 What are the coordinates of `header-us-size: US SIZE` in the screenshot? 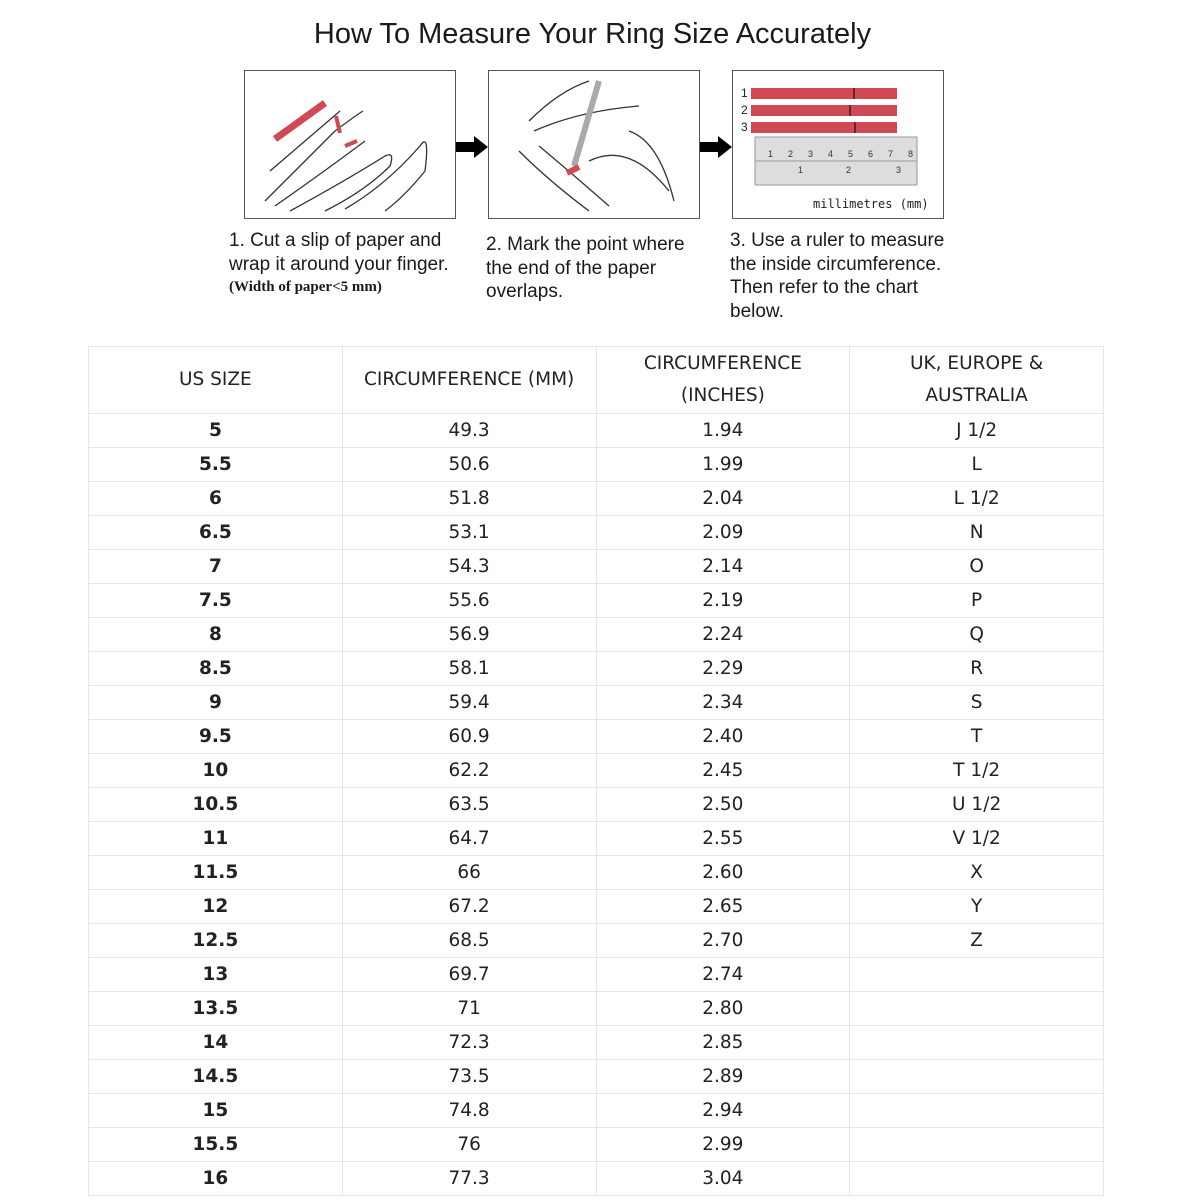 It's located at (215, 380).